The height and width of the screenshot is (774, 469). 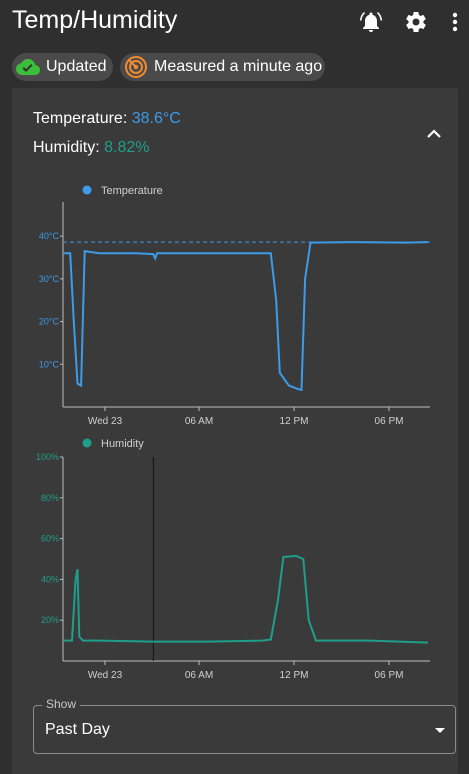 What do you see at coordinates (50, 579) in the screenshot?
I see `y-tick-label: 40%` at bounding box center [50, 579].